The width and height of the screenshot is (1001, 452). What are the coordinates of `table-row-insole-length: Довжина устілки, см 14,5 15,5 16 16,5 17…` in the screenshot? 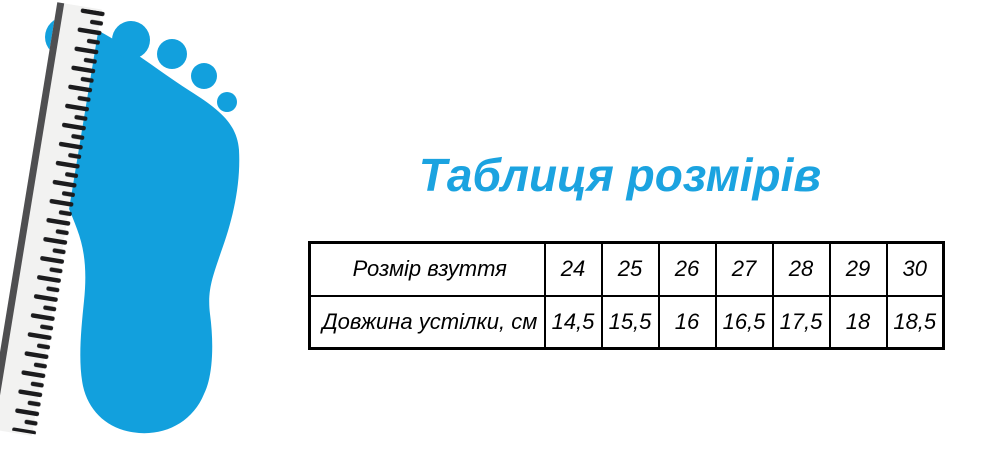 It's located at (626, 322).